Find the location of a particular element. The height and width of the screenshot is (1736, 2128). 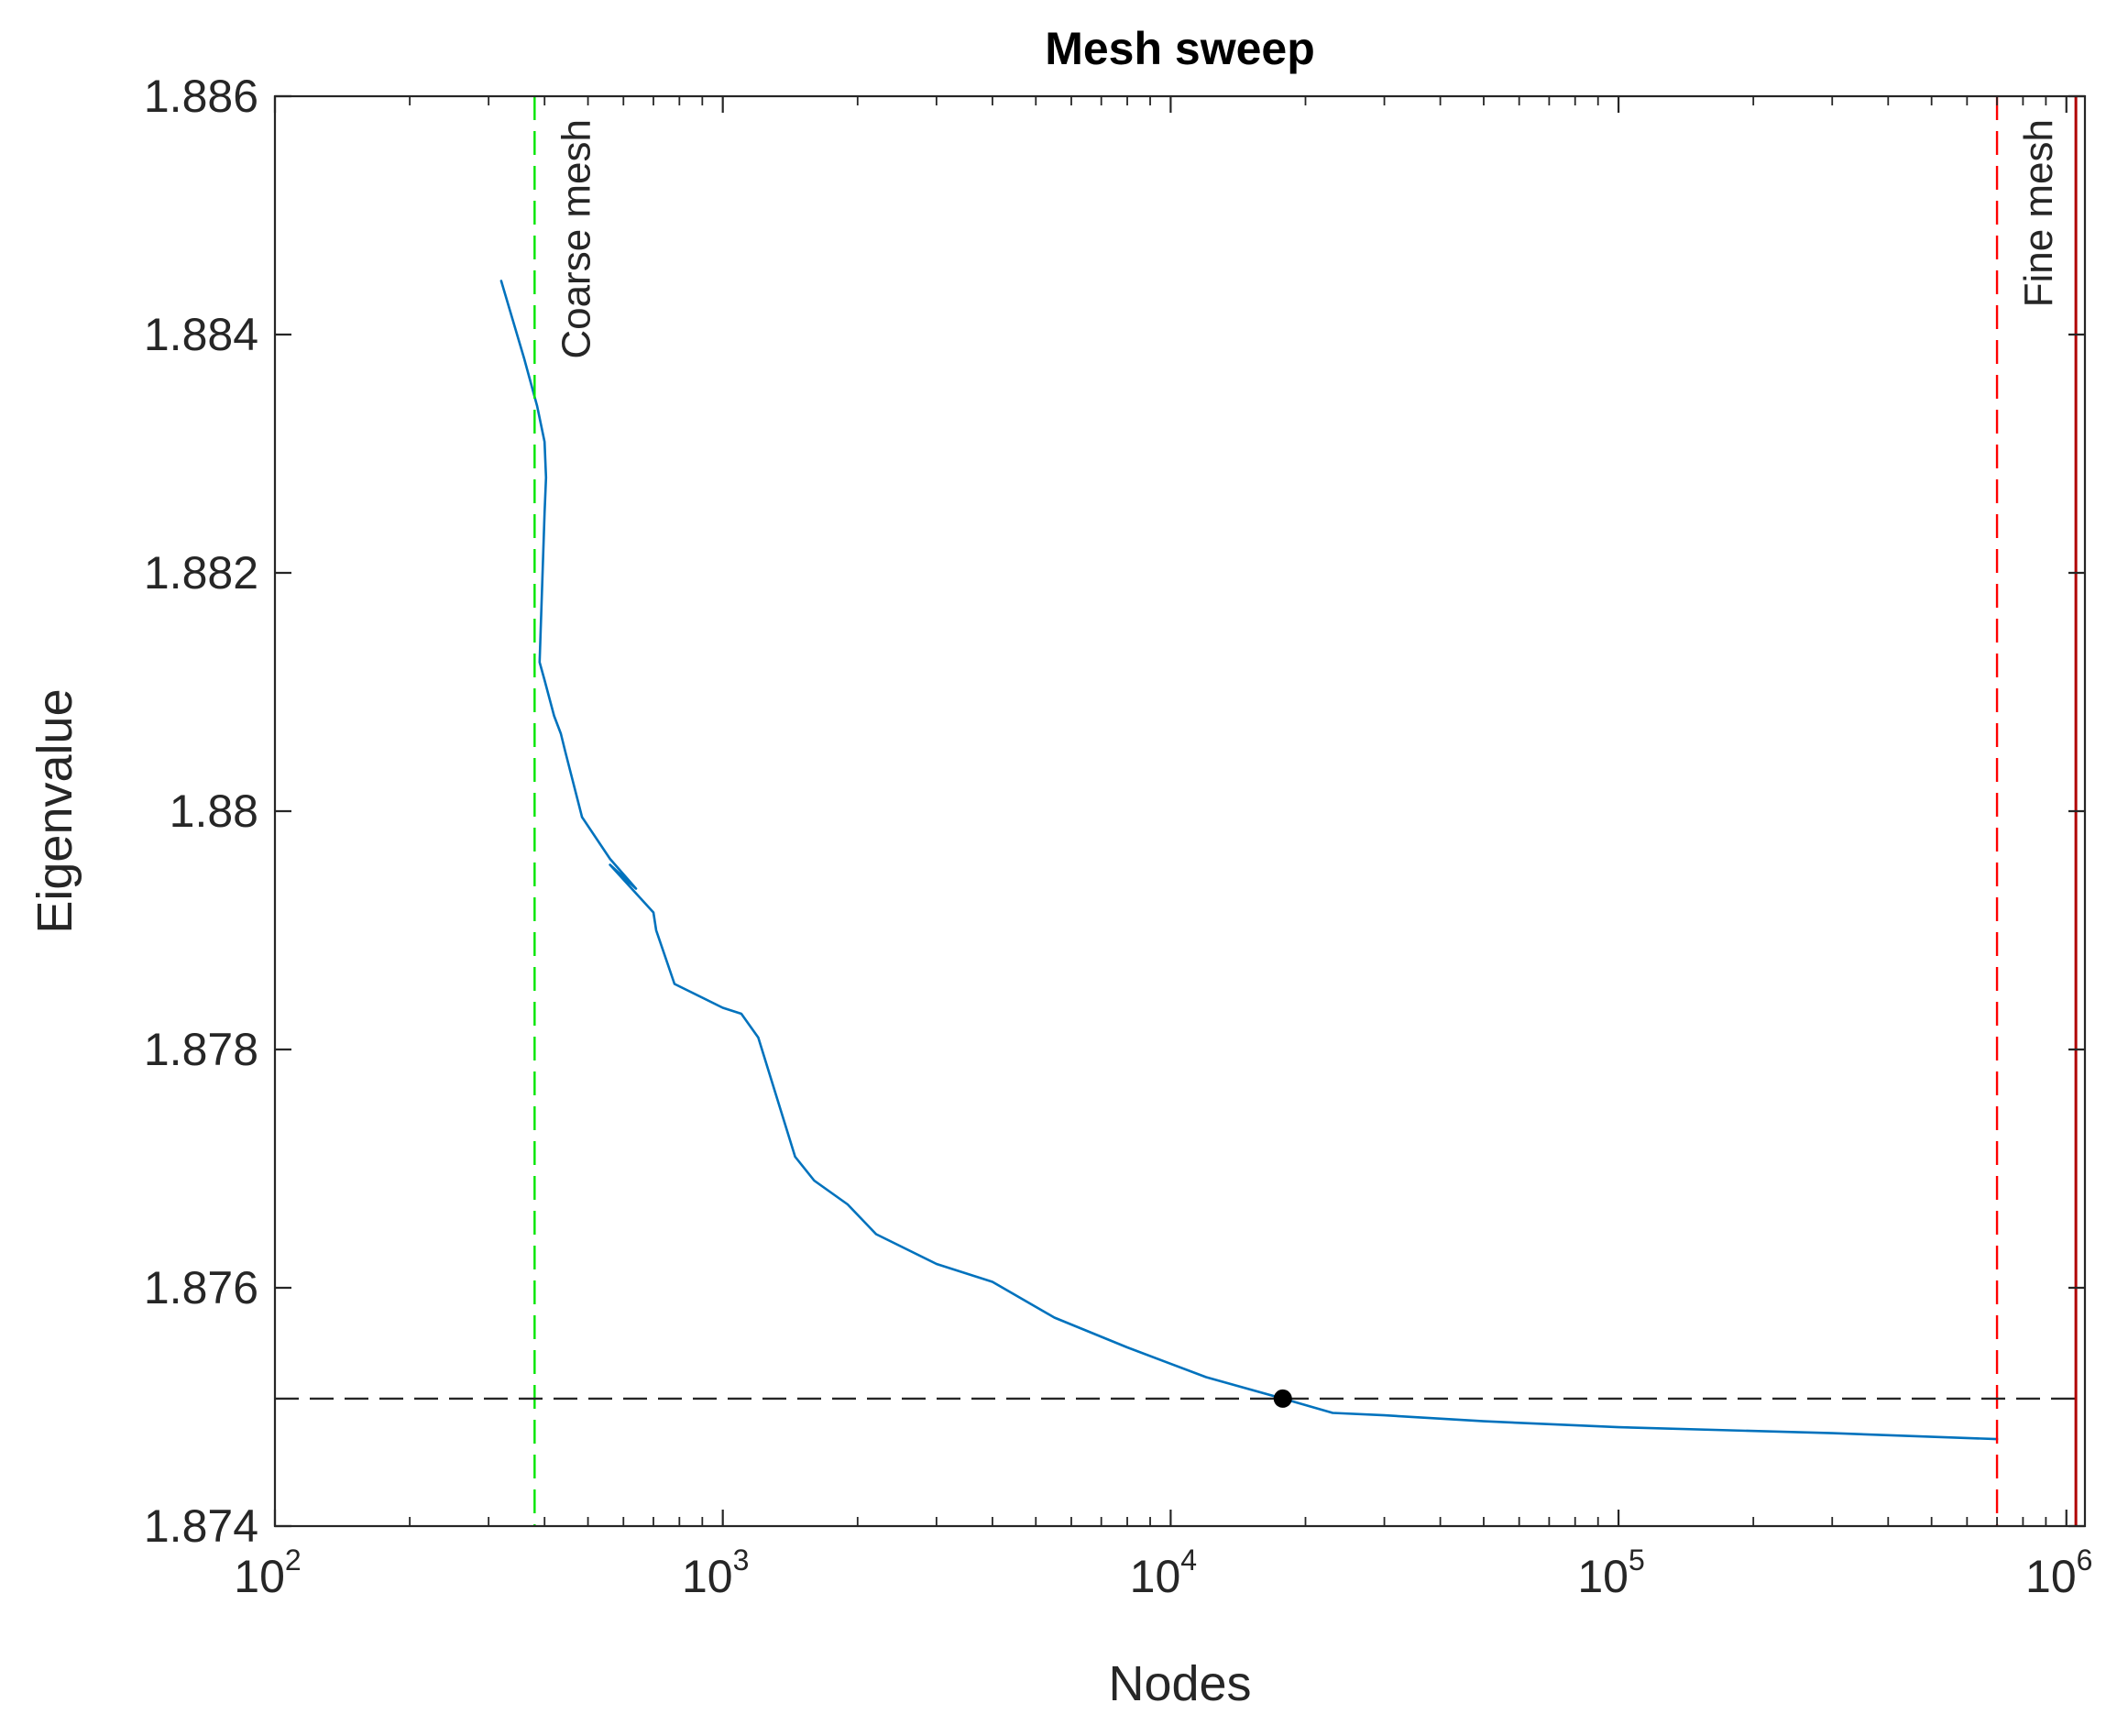

x-tick-label: 10⁶ is located at coordinates (2059, 1573).